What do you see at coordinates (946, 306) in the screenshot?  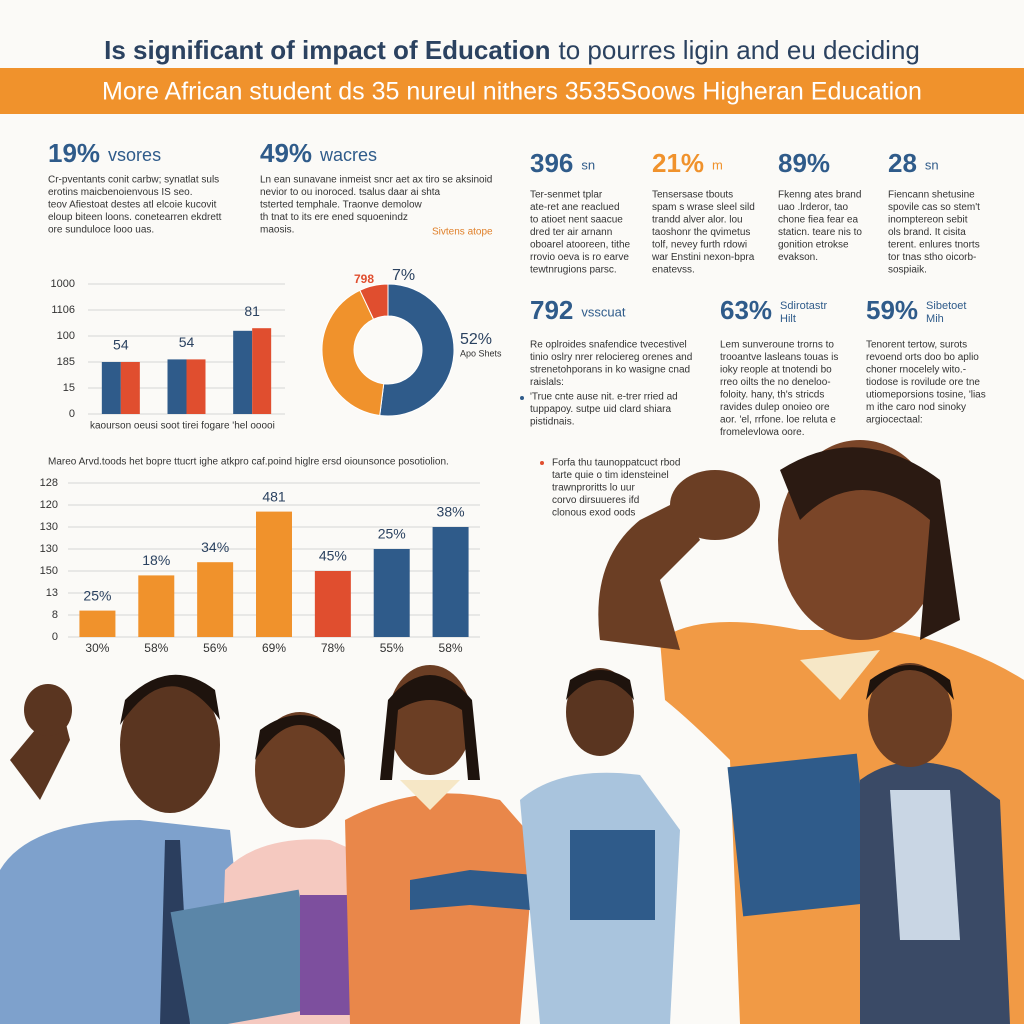 I see `stat-label: Sibetoet` at bounding box center [946, 306].